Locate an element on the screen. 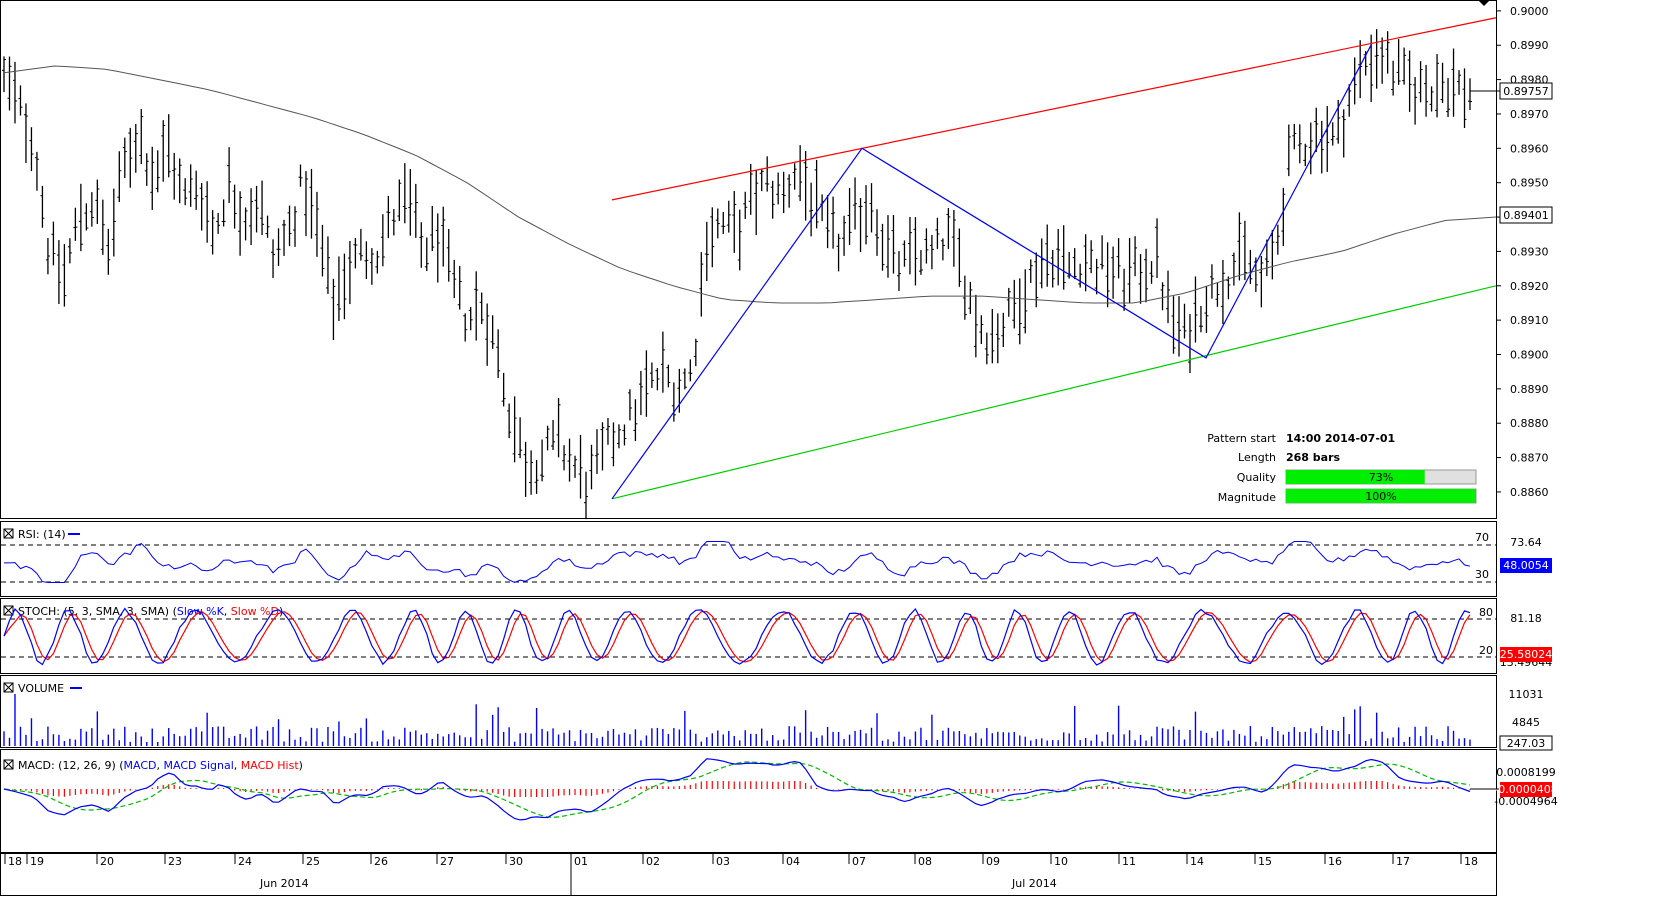 The width and height of the screenshot is (1655, 897). stoch-scale-label: 81.18 is located at coordinates (1526, 618).